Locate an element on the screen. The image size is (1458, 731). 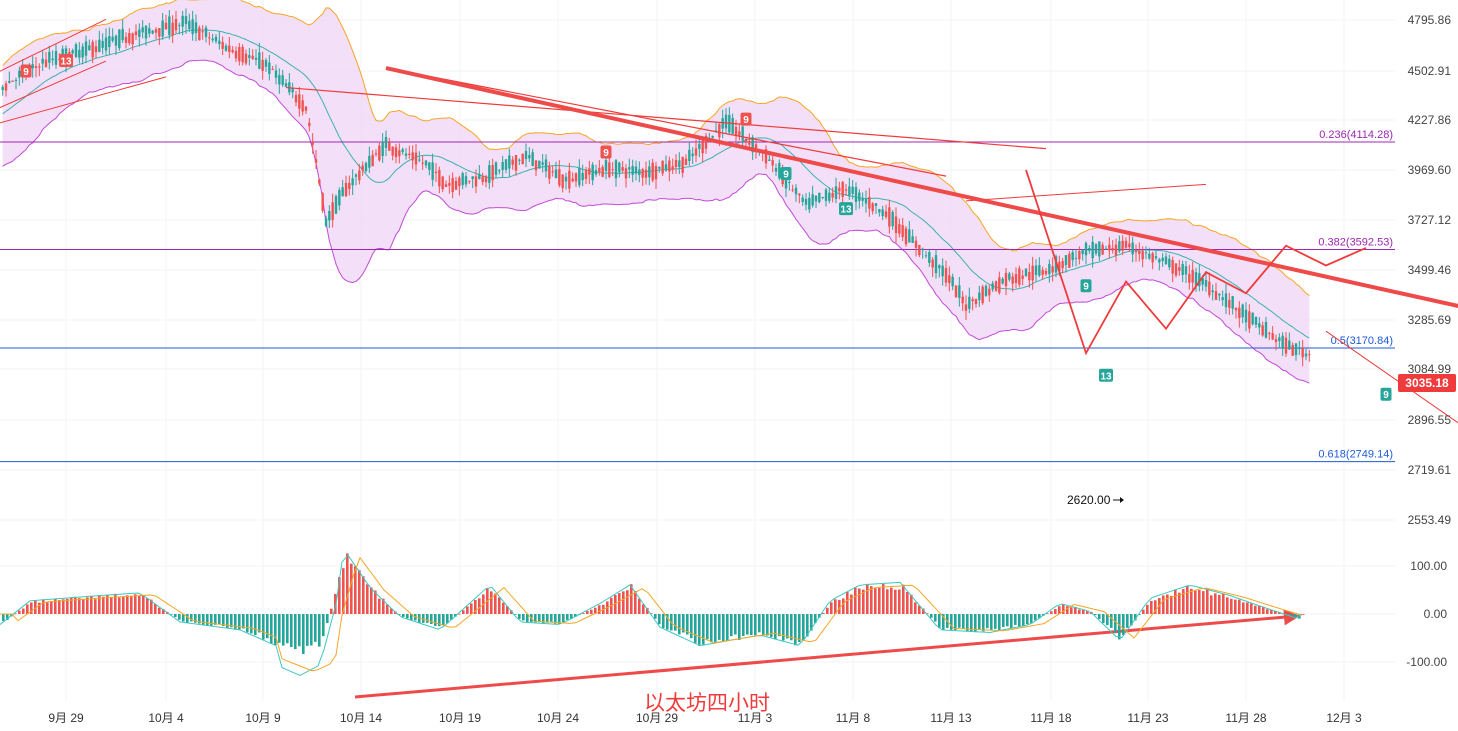
date-tick-label: 11月 23 is located at coordinates (1147, 718).